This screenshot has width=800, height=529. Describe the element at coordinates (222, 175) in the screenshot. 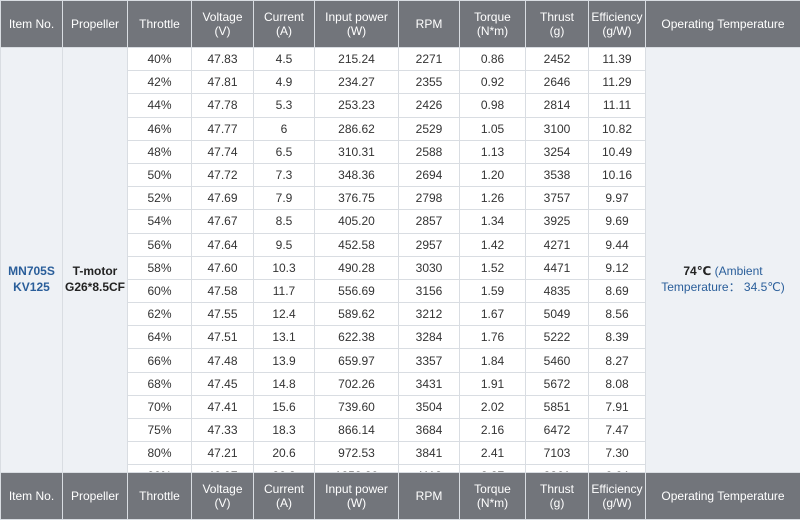

I see `table-cell: 47.72` at that location.